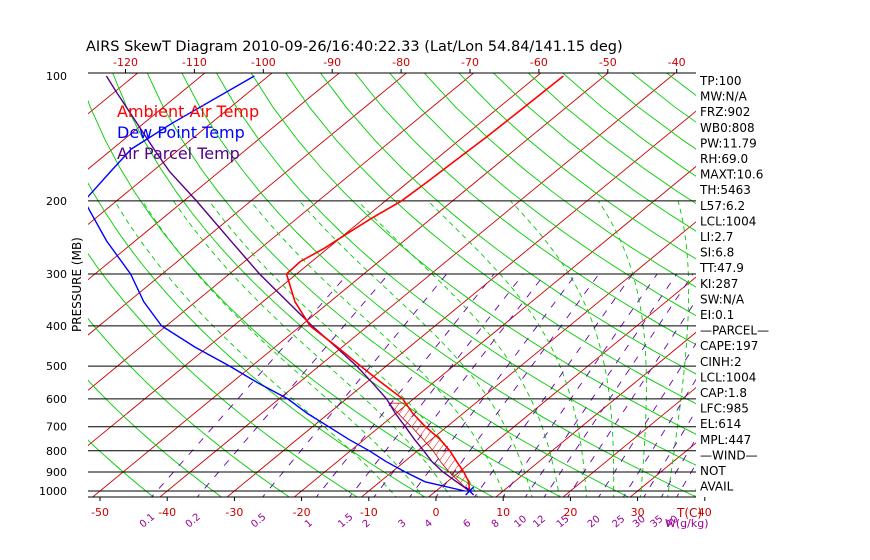 Image resolution: width=870 pixels, height=560 pixels. What do you see at coordinates (539, 62) in the screenshot?
I see `top-temp-tick-label: -60` at bounding box center [539, 62].